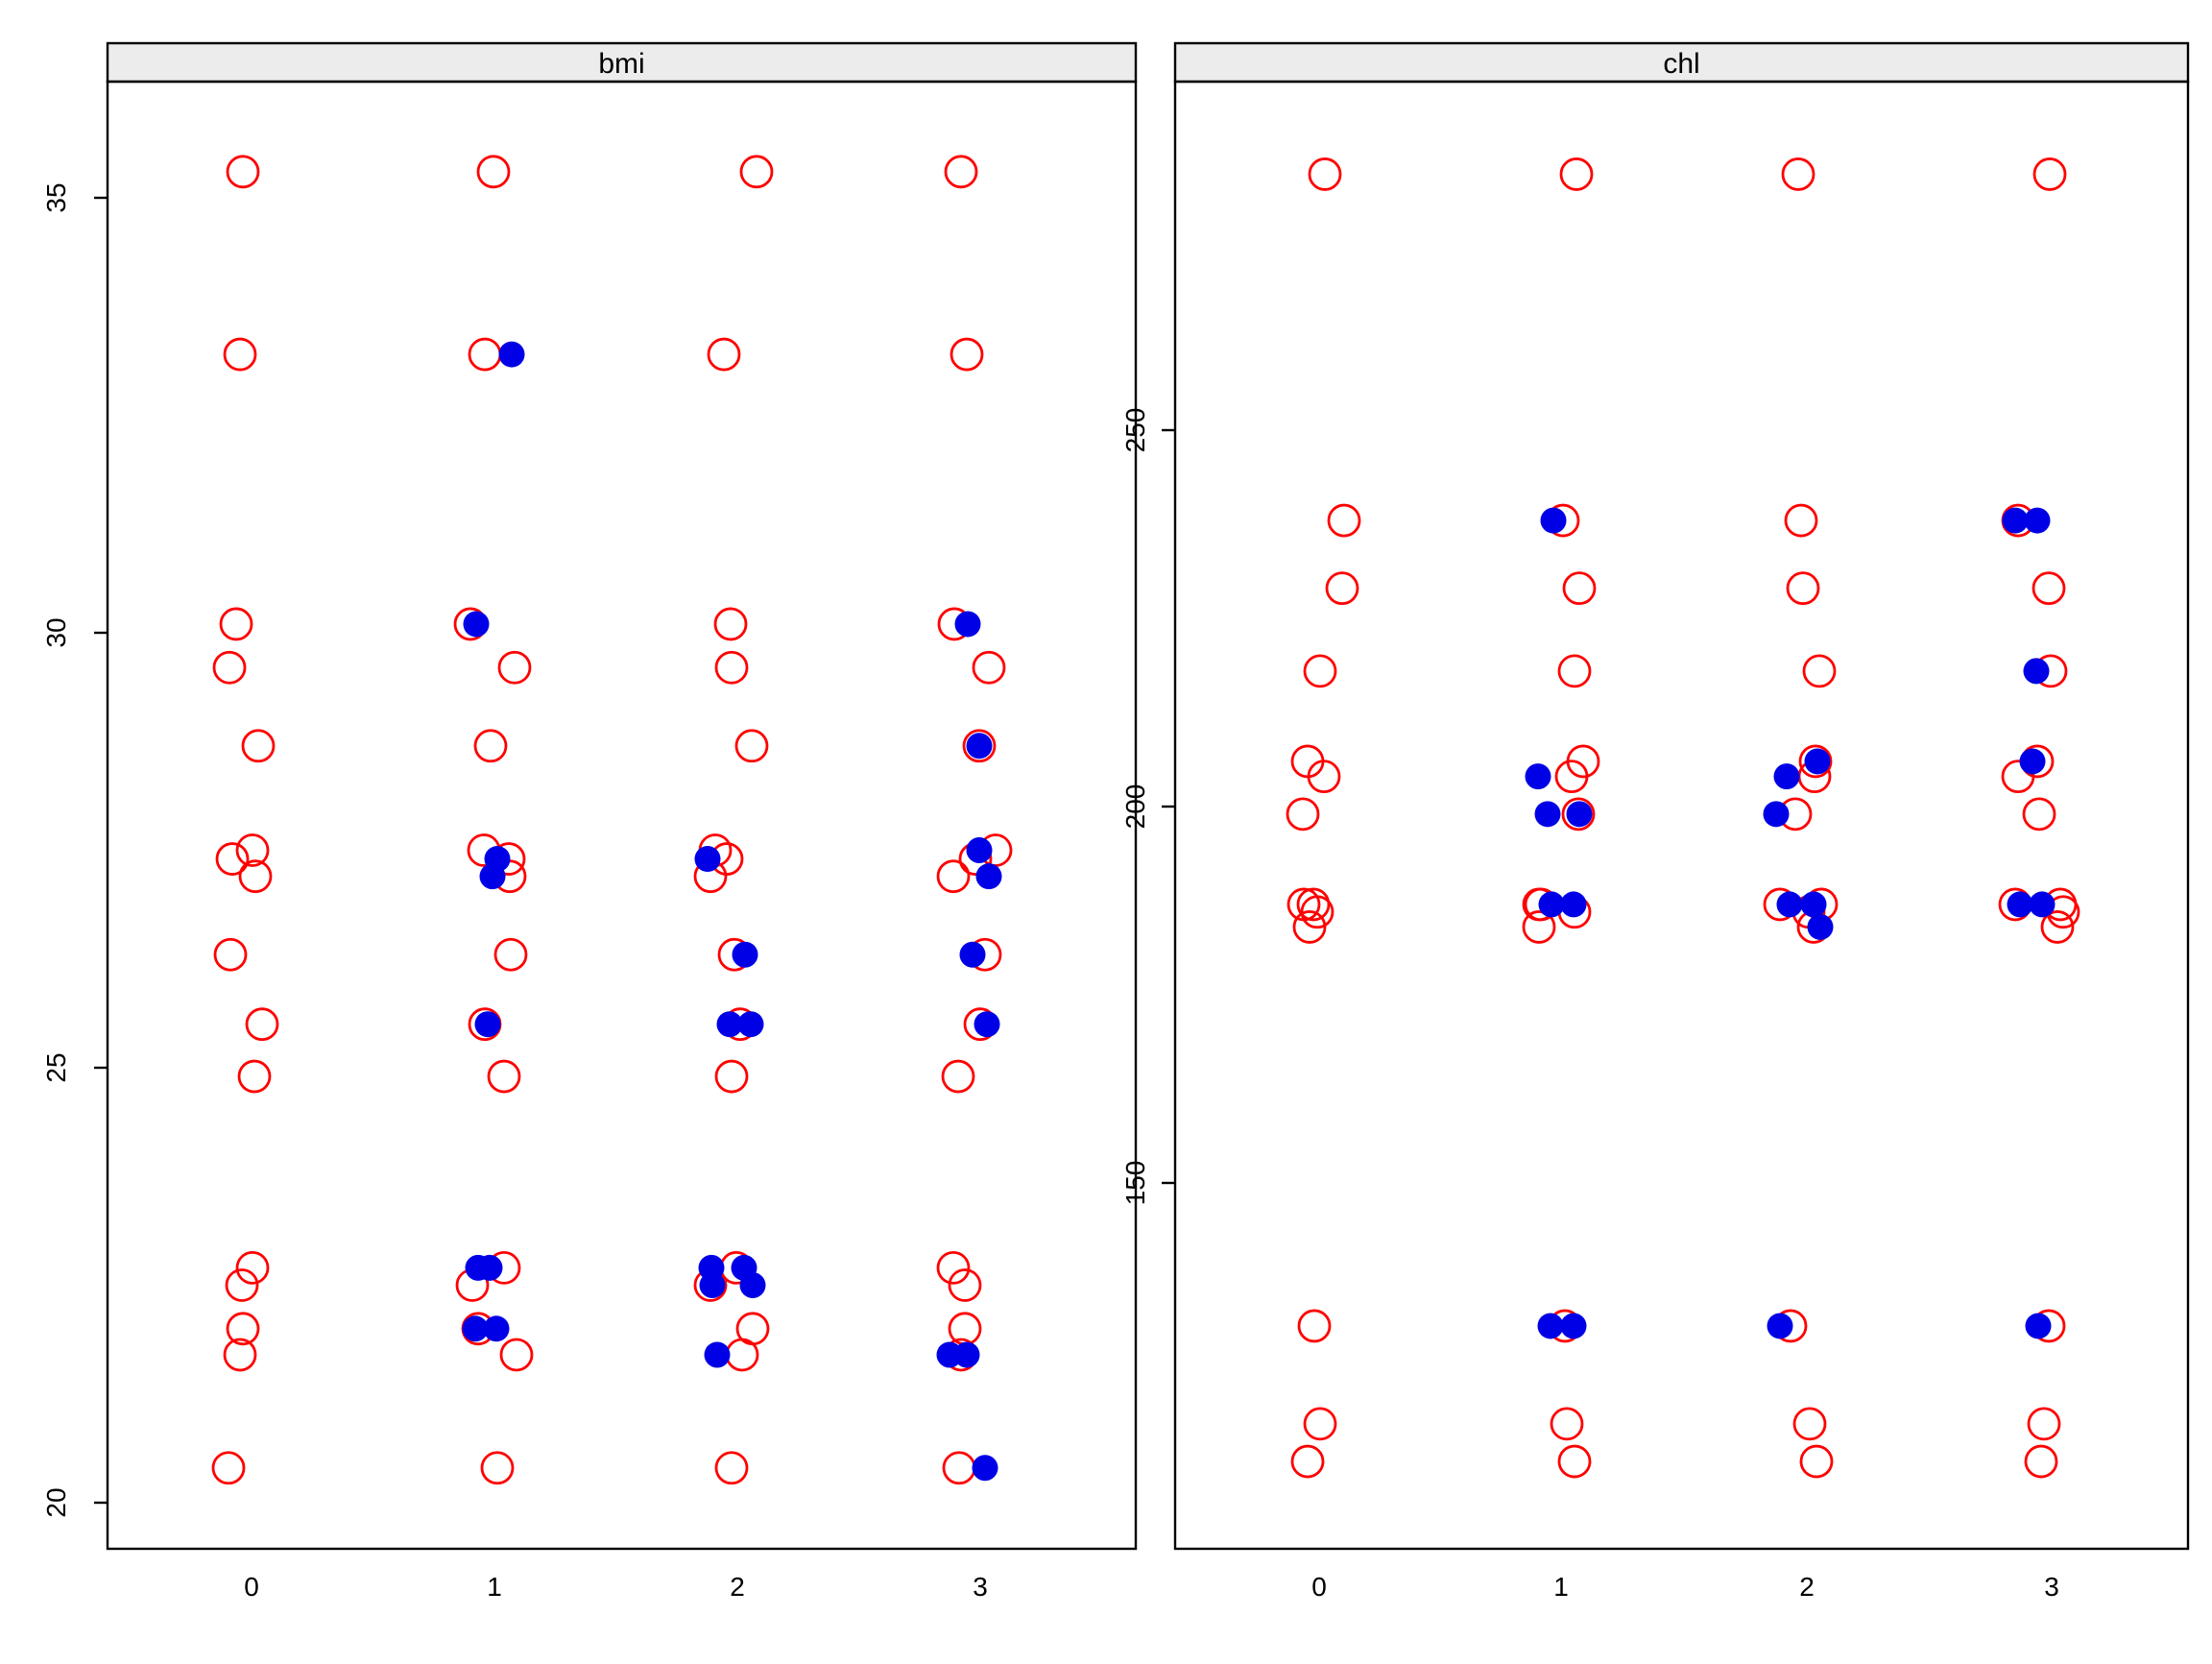 This screenshot has width=2212, height=1664. What do you see at coordinates (1135, 807) in the screenshot?
I see `y-tick-label-chl-200: 200` at bounding box center [1135, 807].